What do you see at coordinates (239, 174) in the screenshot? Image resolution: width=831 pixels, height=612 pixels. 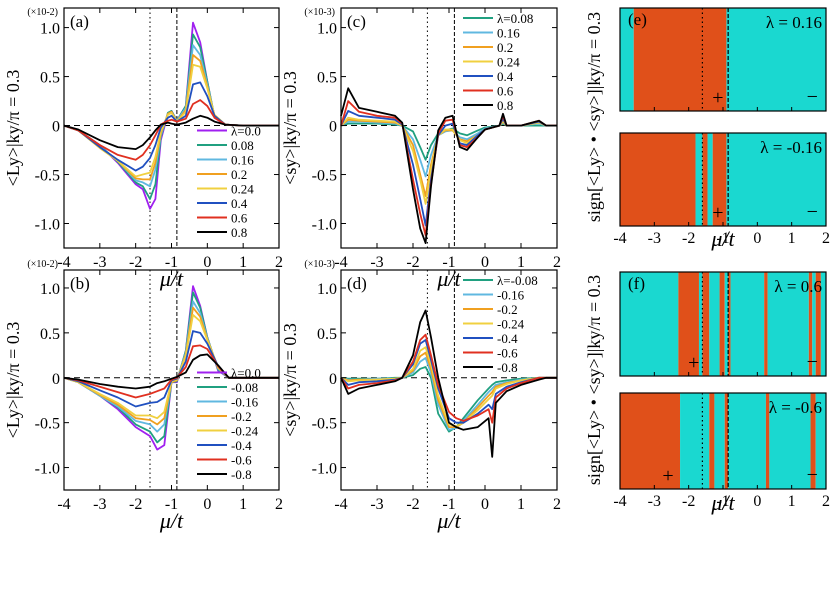 I see `legend-label: 0.2` at bounding box center [239, 174].